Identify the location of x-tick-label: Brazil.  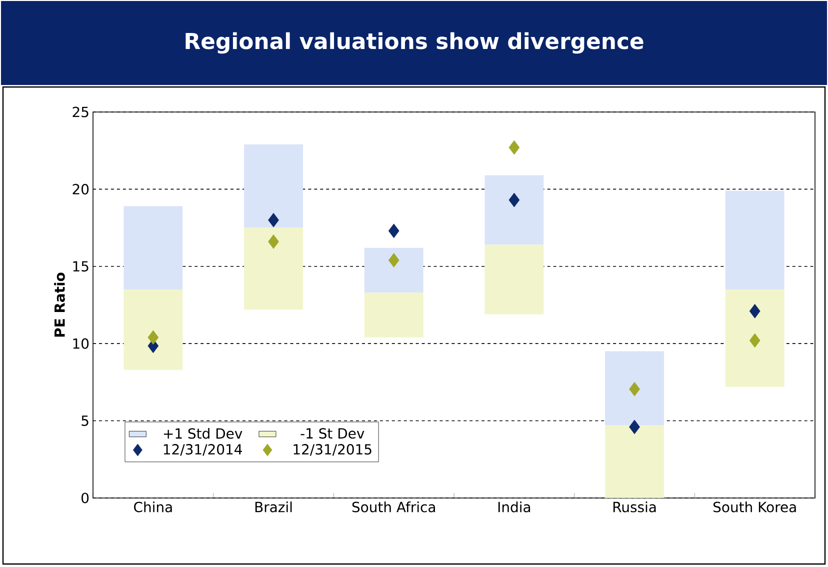
(273, 507).